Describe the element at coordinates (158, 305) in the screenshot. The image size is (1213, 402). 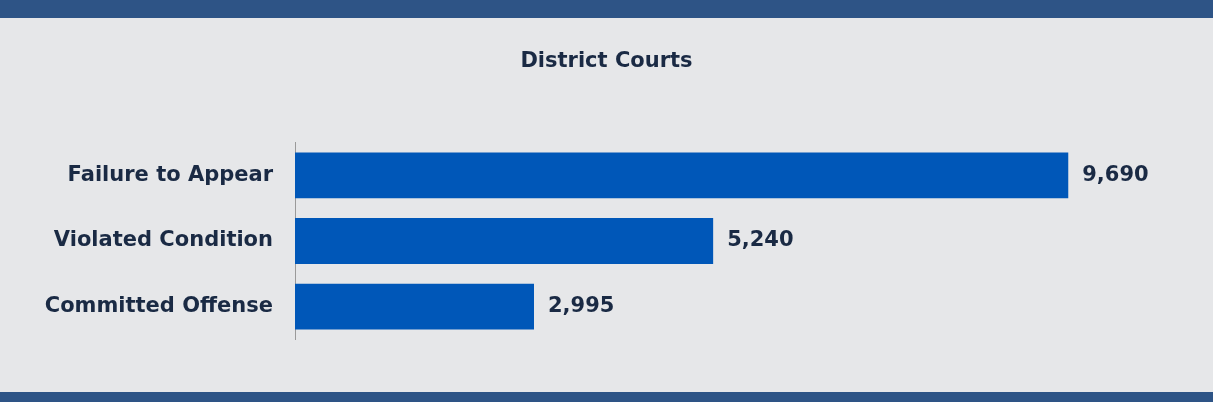
I see `y-tick-label: Committed Offense` at that location.